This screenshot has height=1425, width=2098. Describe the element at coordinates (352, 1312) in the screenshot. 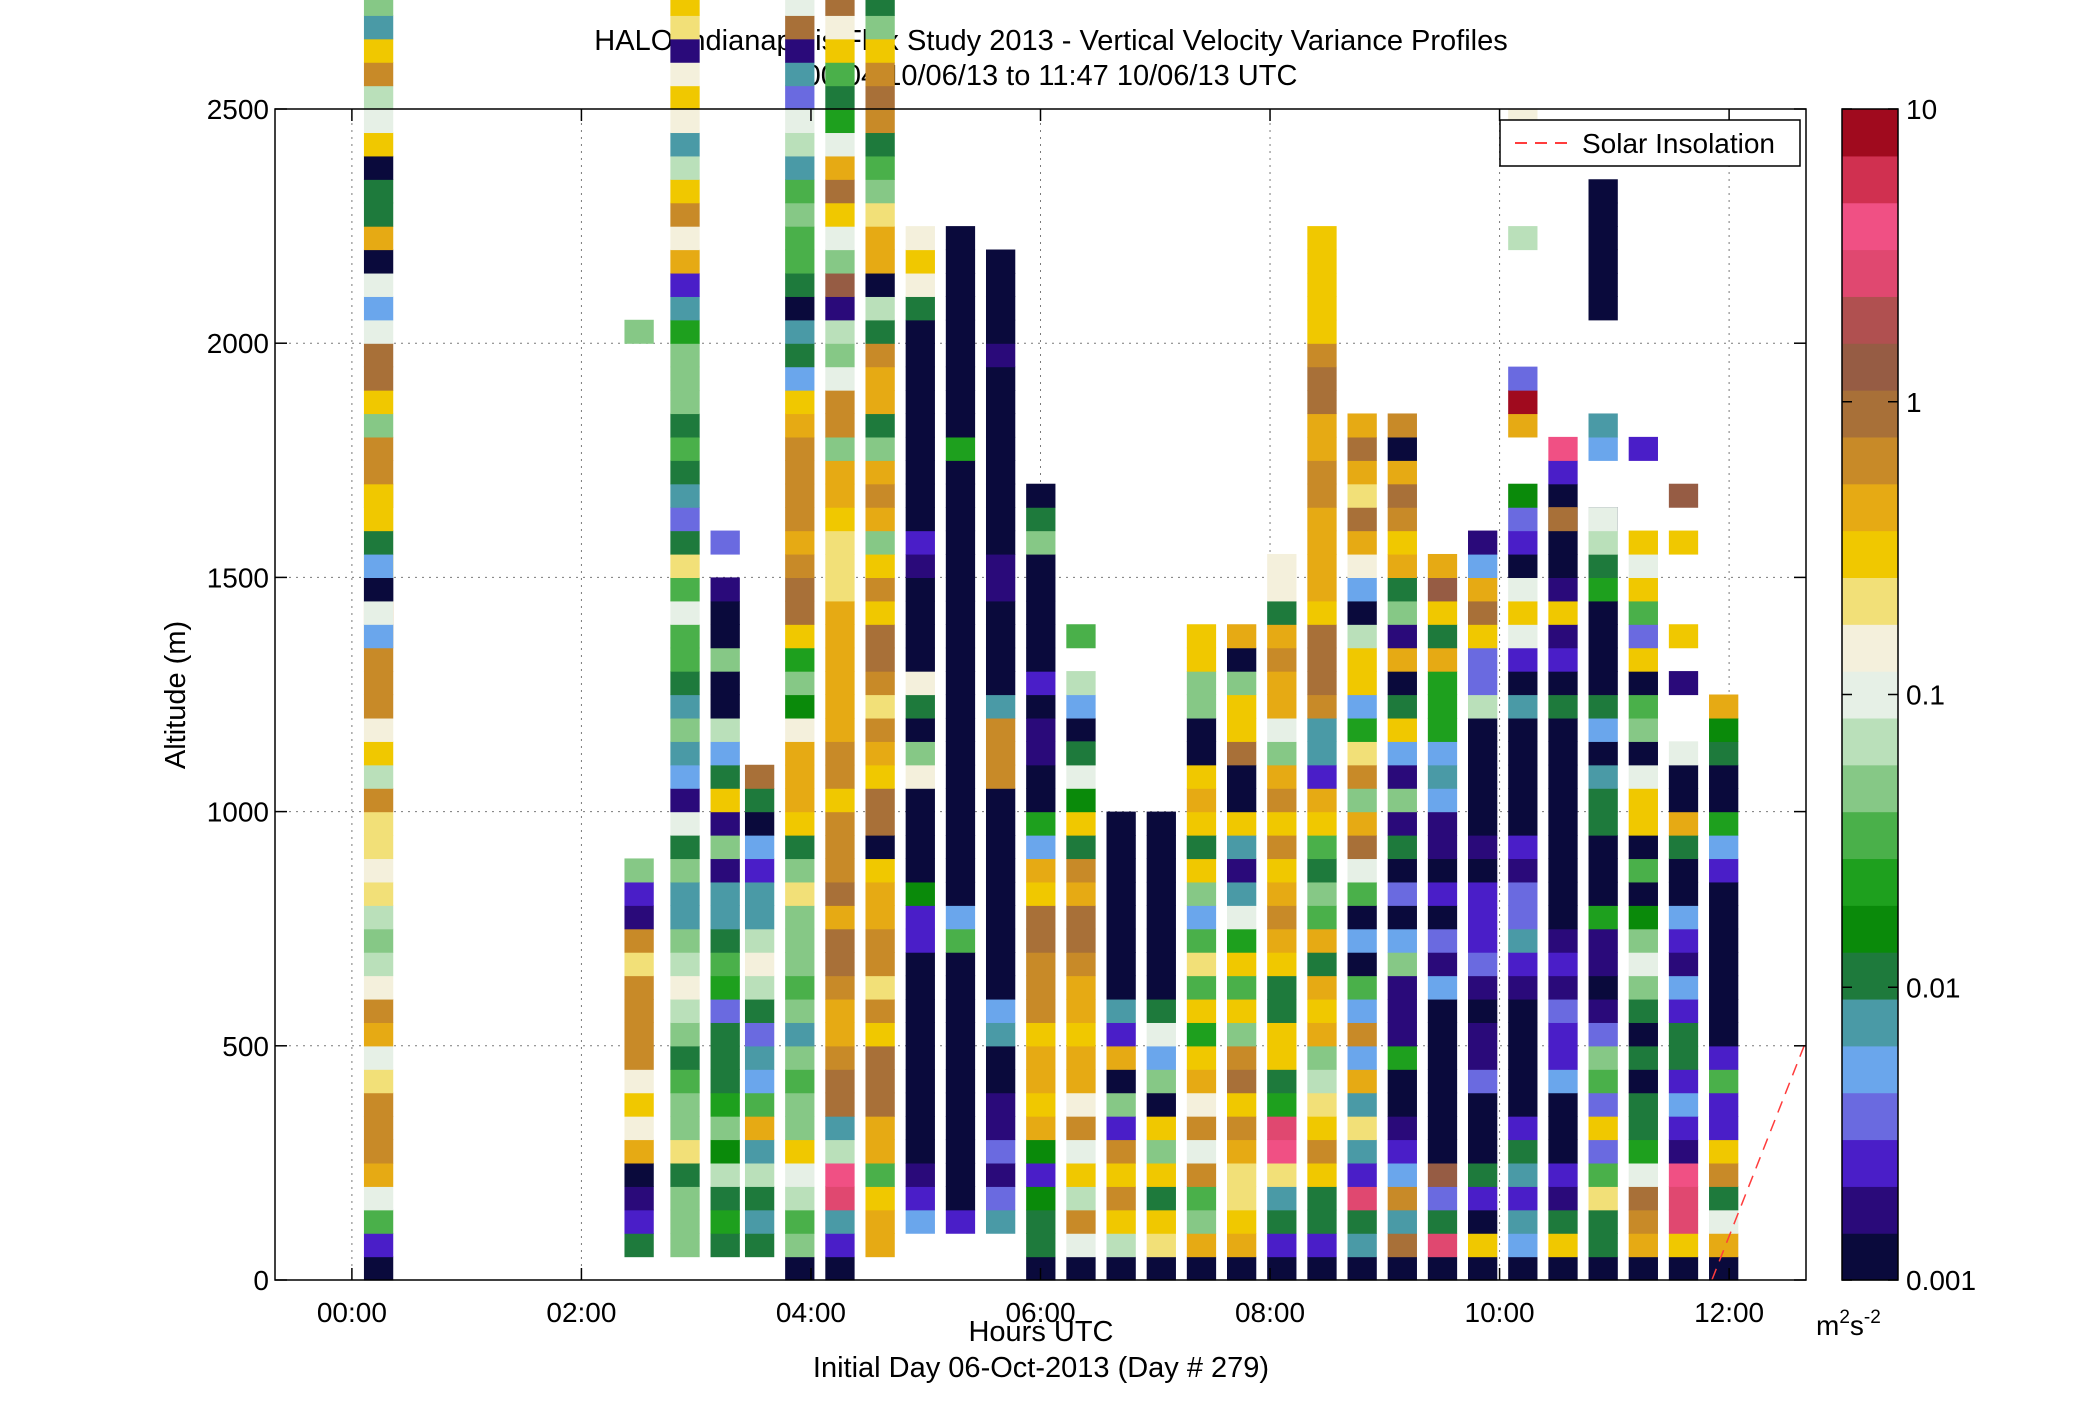

I see `x-tick-label: 00:00` at that location.